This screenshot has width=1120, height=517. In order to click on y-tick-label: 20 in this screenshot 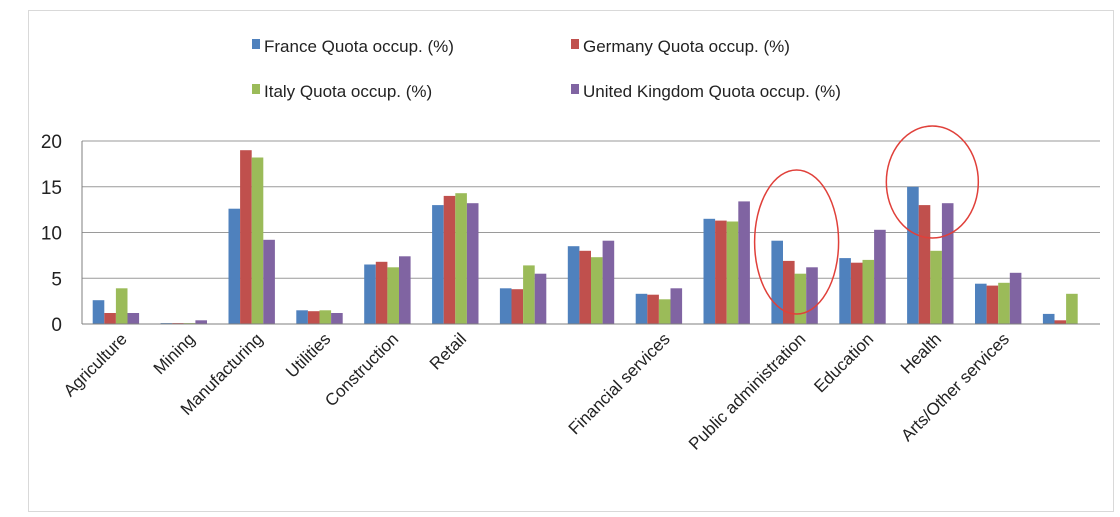, I will do `click(51, 142)`.